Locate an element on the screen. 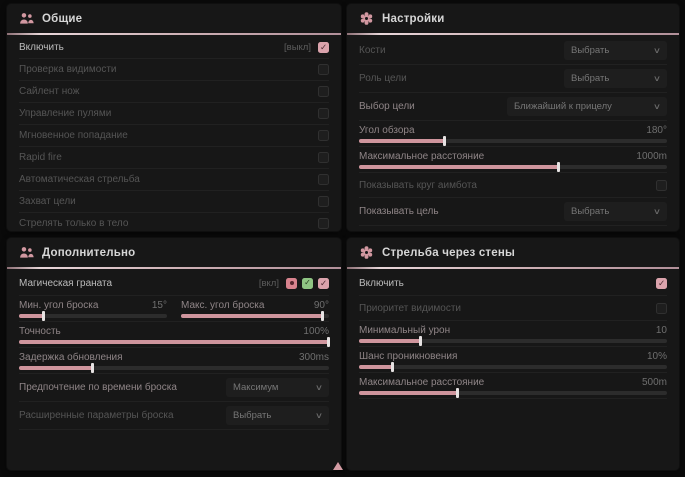 This screenshot has height=477, width=685. pink-flower-icon is located at coordinates (291, 283).